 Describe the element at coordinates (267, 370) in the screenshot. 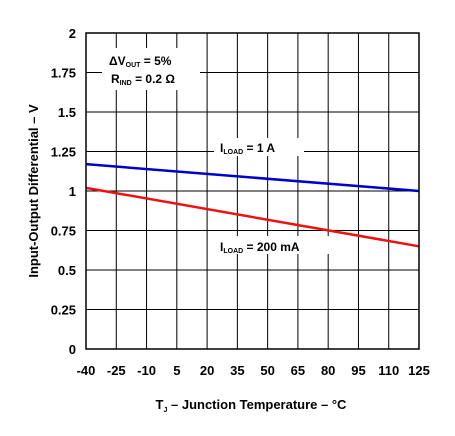

I see `x-tick-label: 50` at that location.